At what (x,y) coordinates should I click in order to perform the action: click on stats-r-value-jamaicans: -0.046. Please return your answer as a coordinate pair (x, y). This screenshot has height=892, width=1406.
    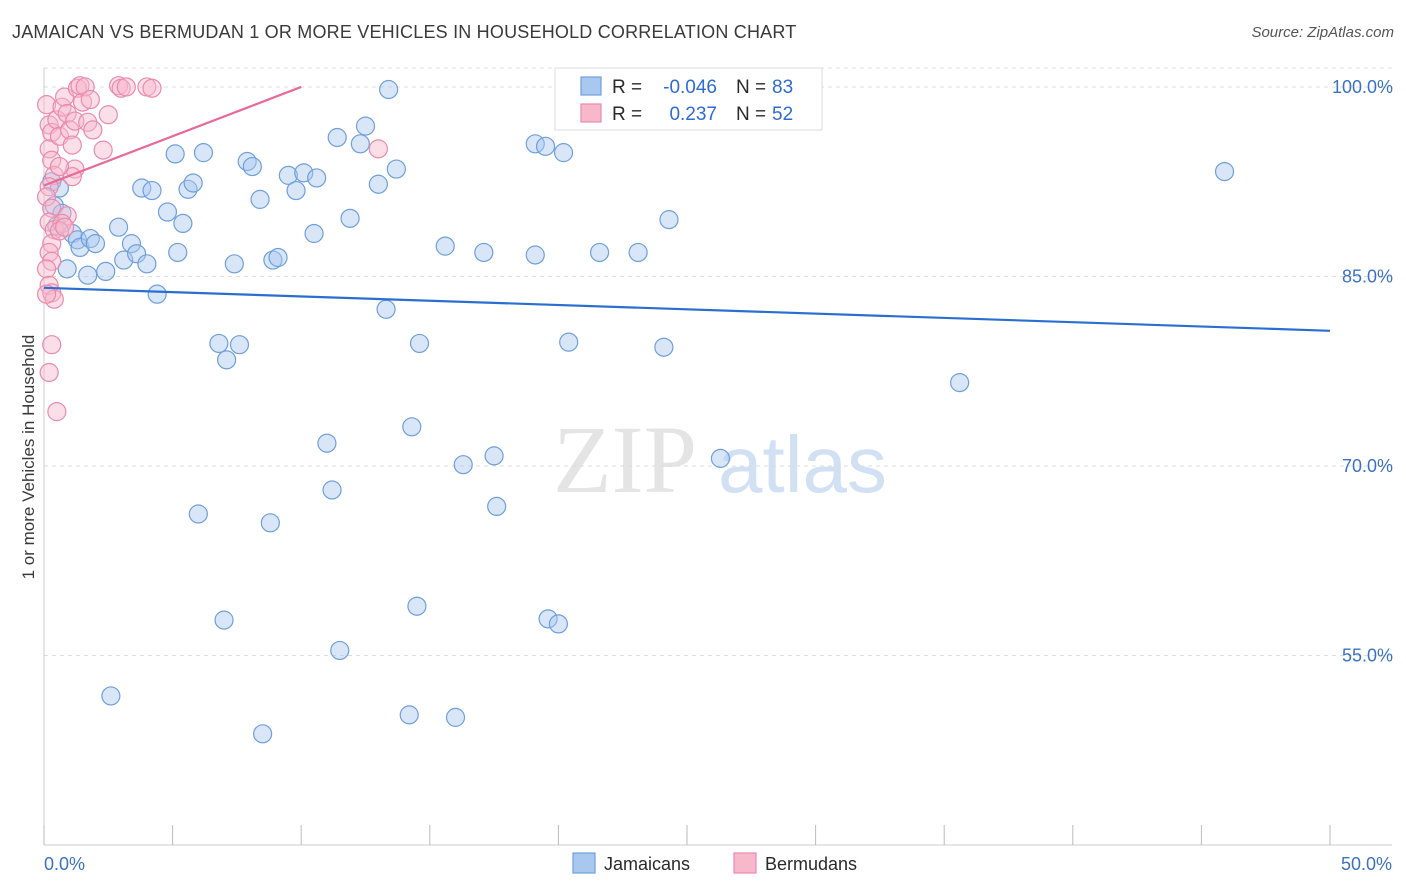
    Looking at the image, I should click on (690, 87).